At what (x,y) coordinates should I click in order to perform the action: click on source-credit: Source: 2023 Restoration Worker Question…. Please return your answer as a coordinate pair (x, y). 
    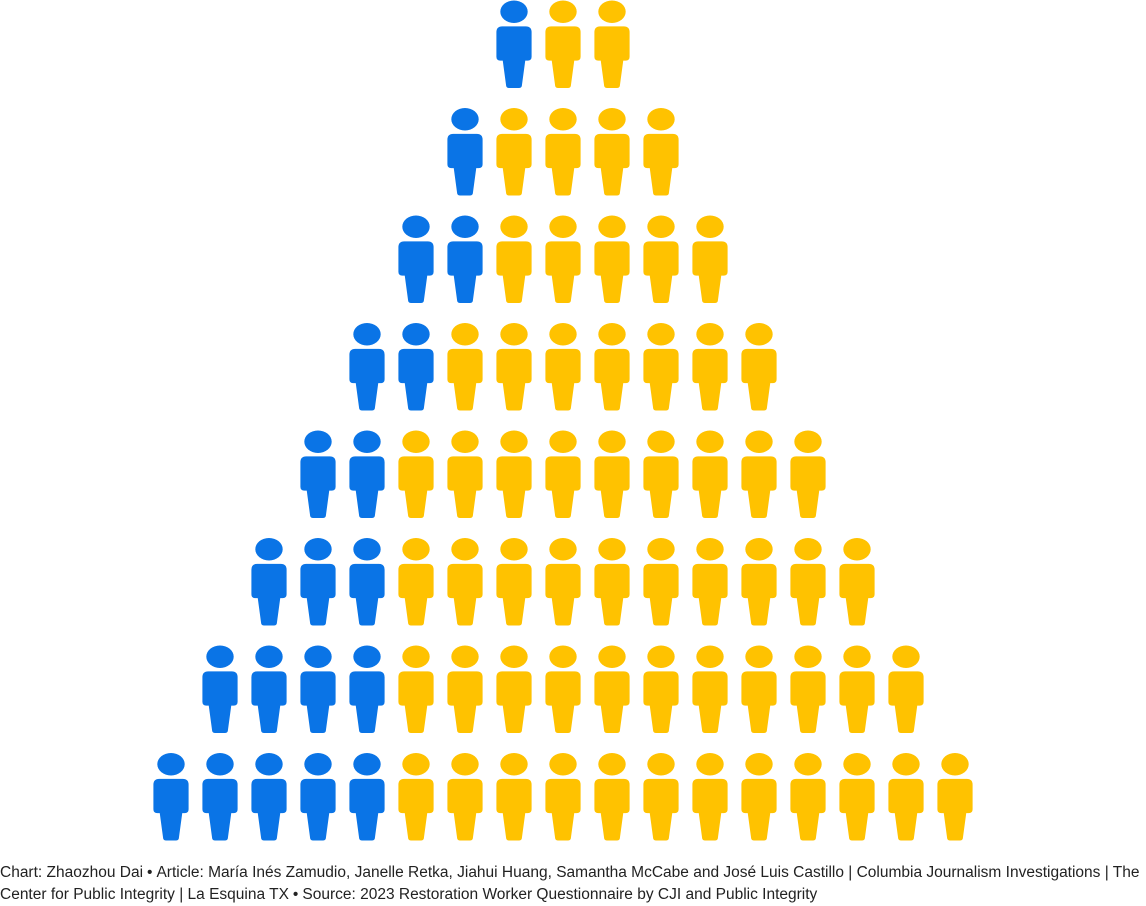
    Looking at the image, I should click on (560, 894).